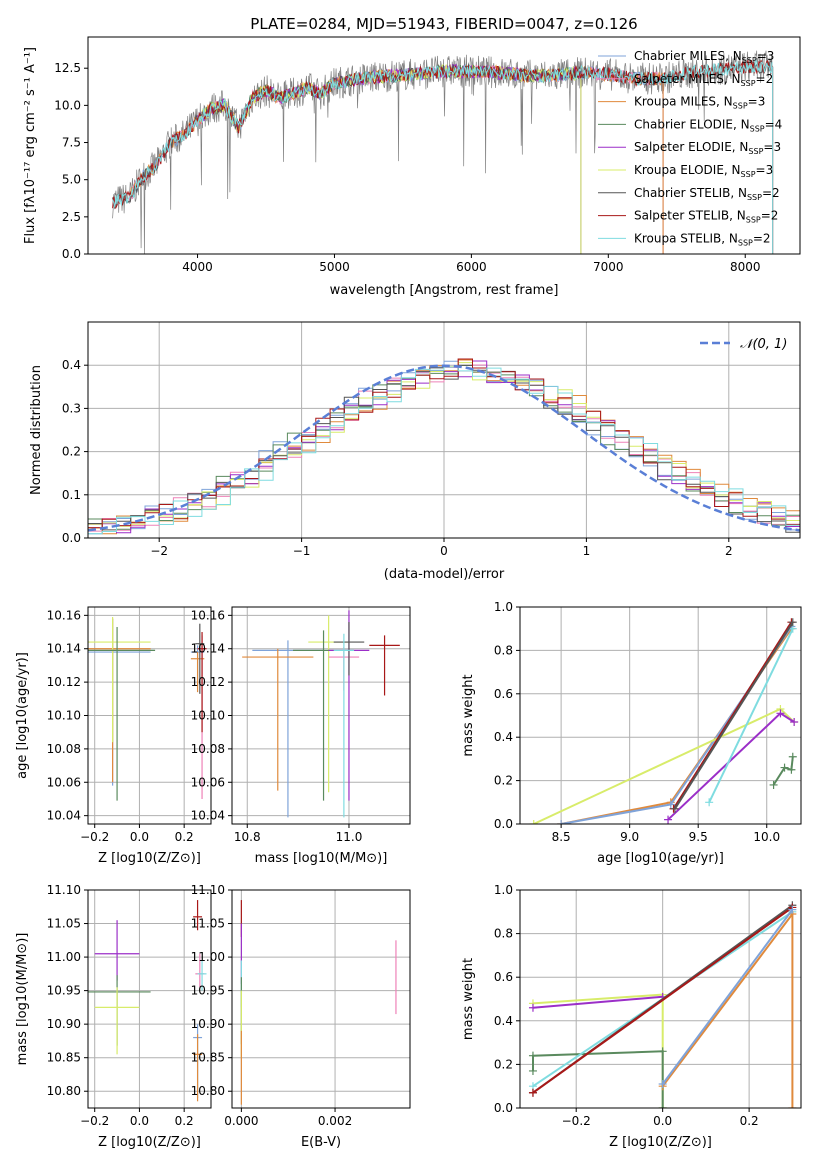 The height and width of the screenshot is (1170, 819). Describe the element at coordinates (561, 837) in the screenshot. I see `x-tick-label: 8.5` at that location.